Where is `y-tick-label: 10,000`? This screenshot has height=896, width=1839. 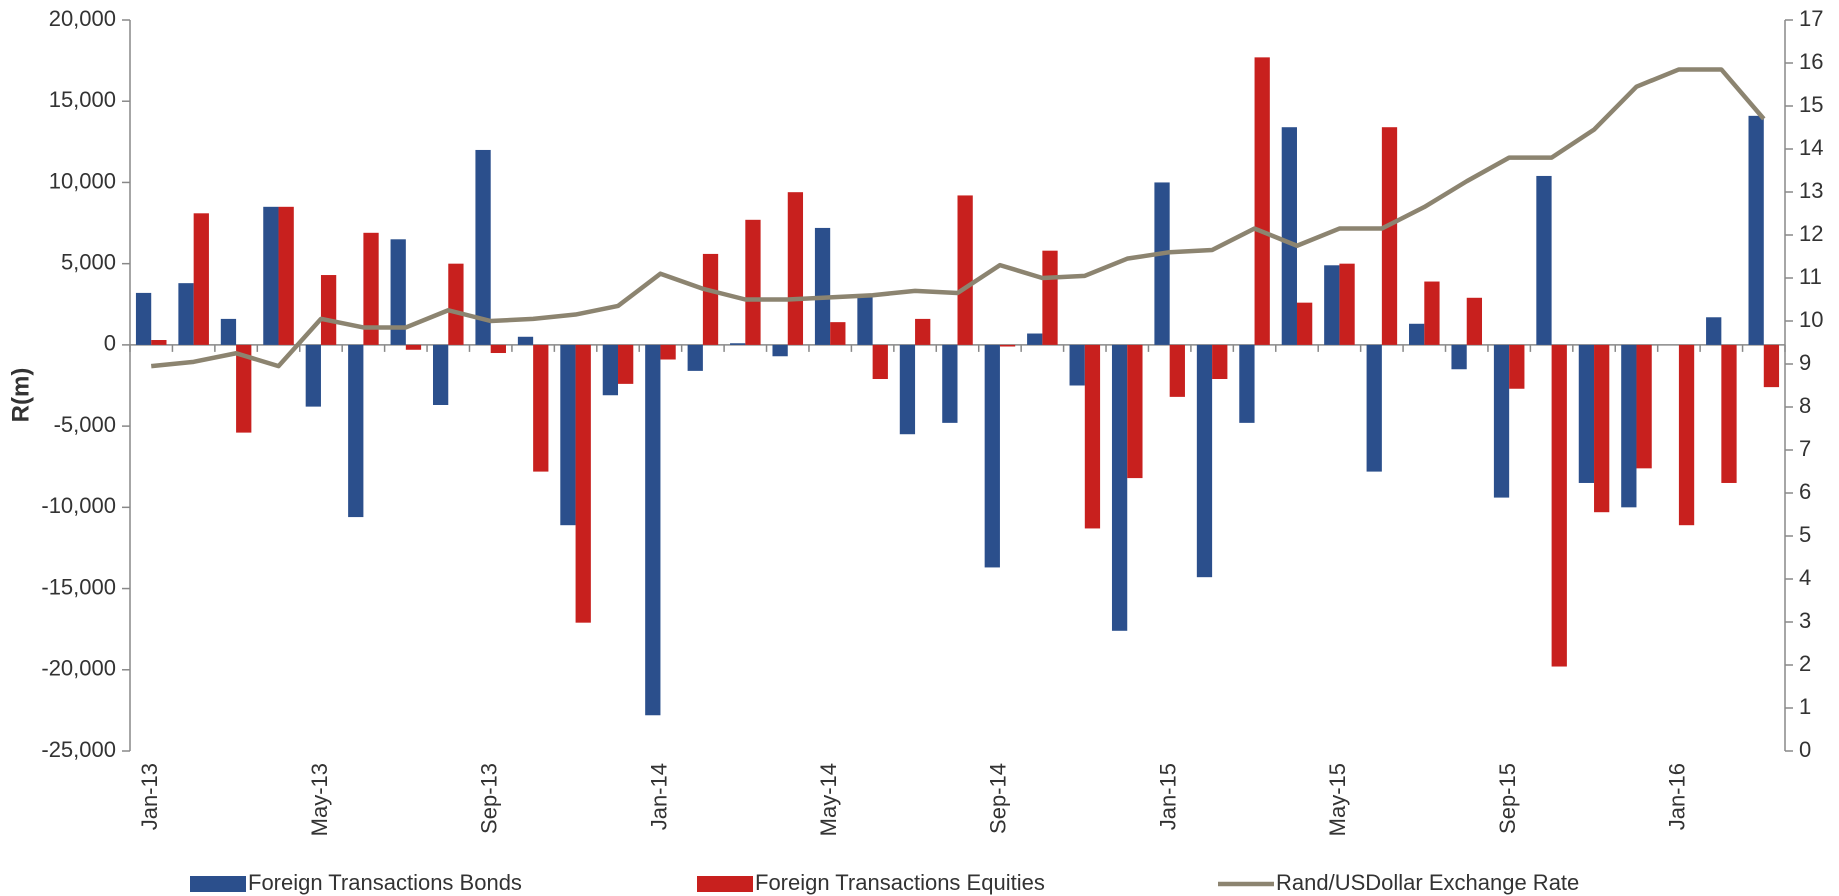 y-tick-label: 10,000 is located at coordinates (82, 180).